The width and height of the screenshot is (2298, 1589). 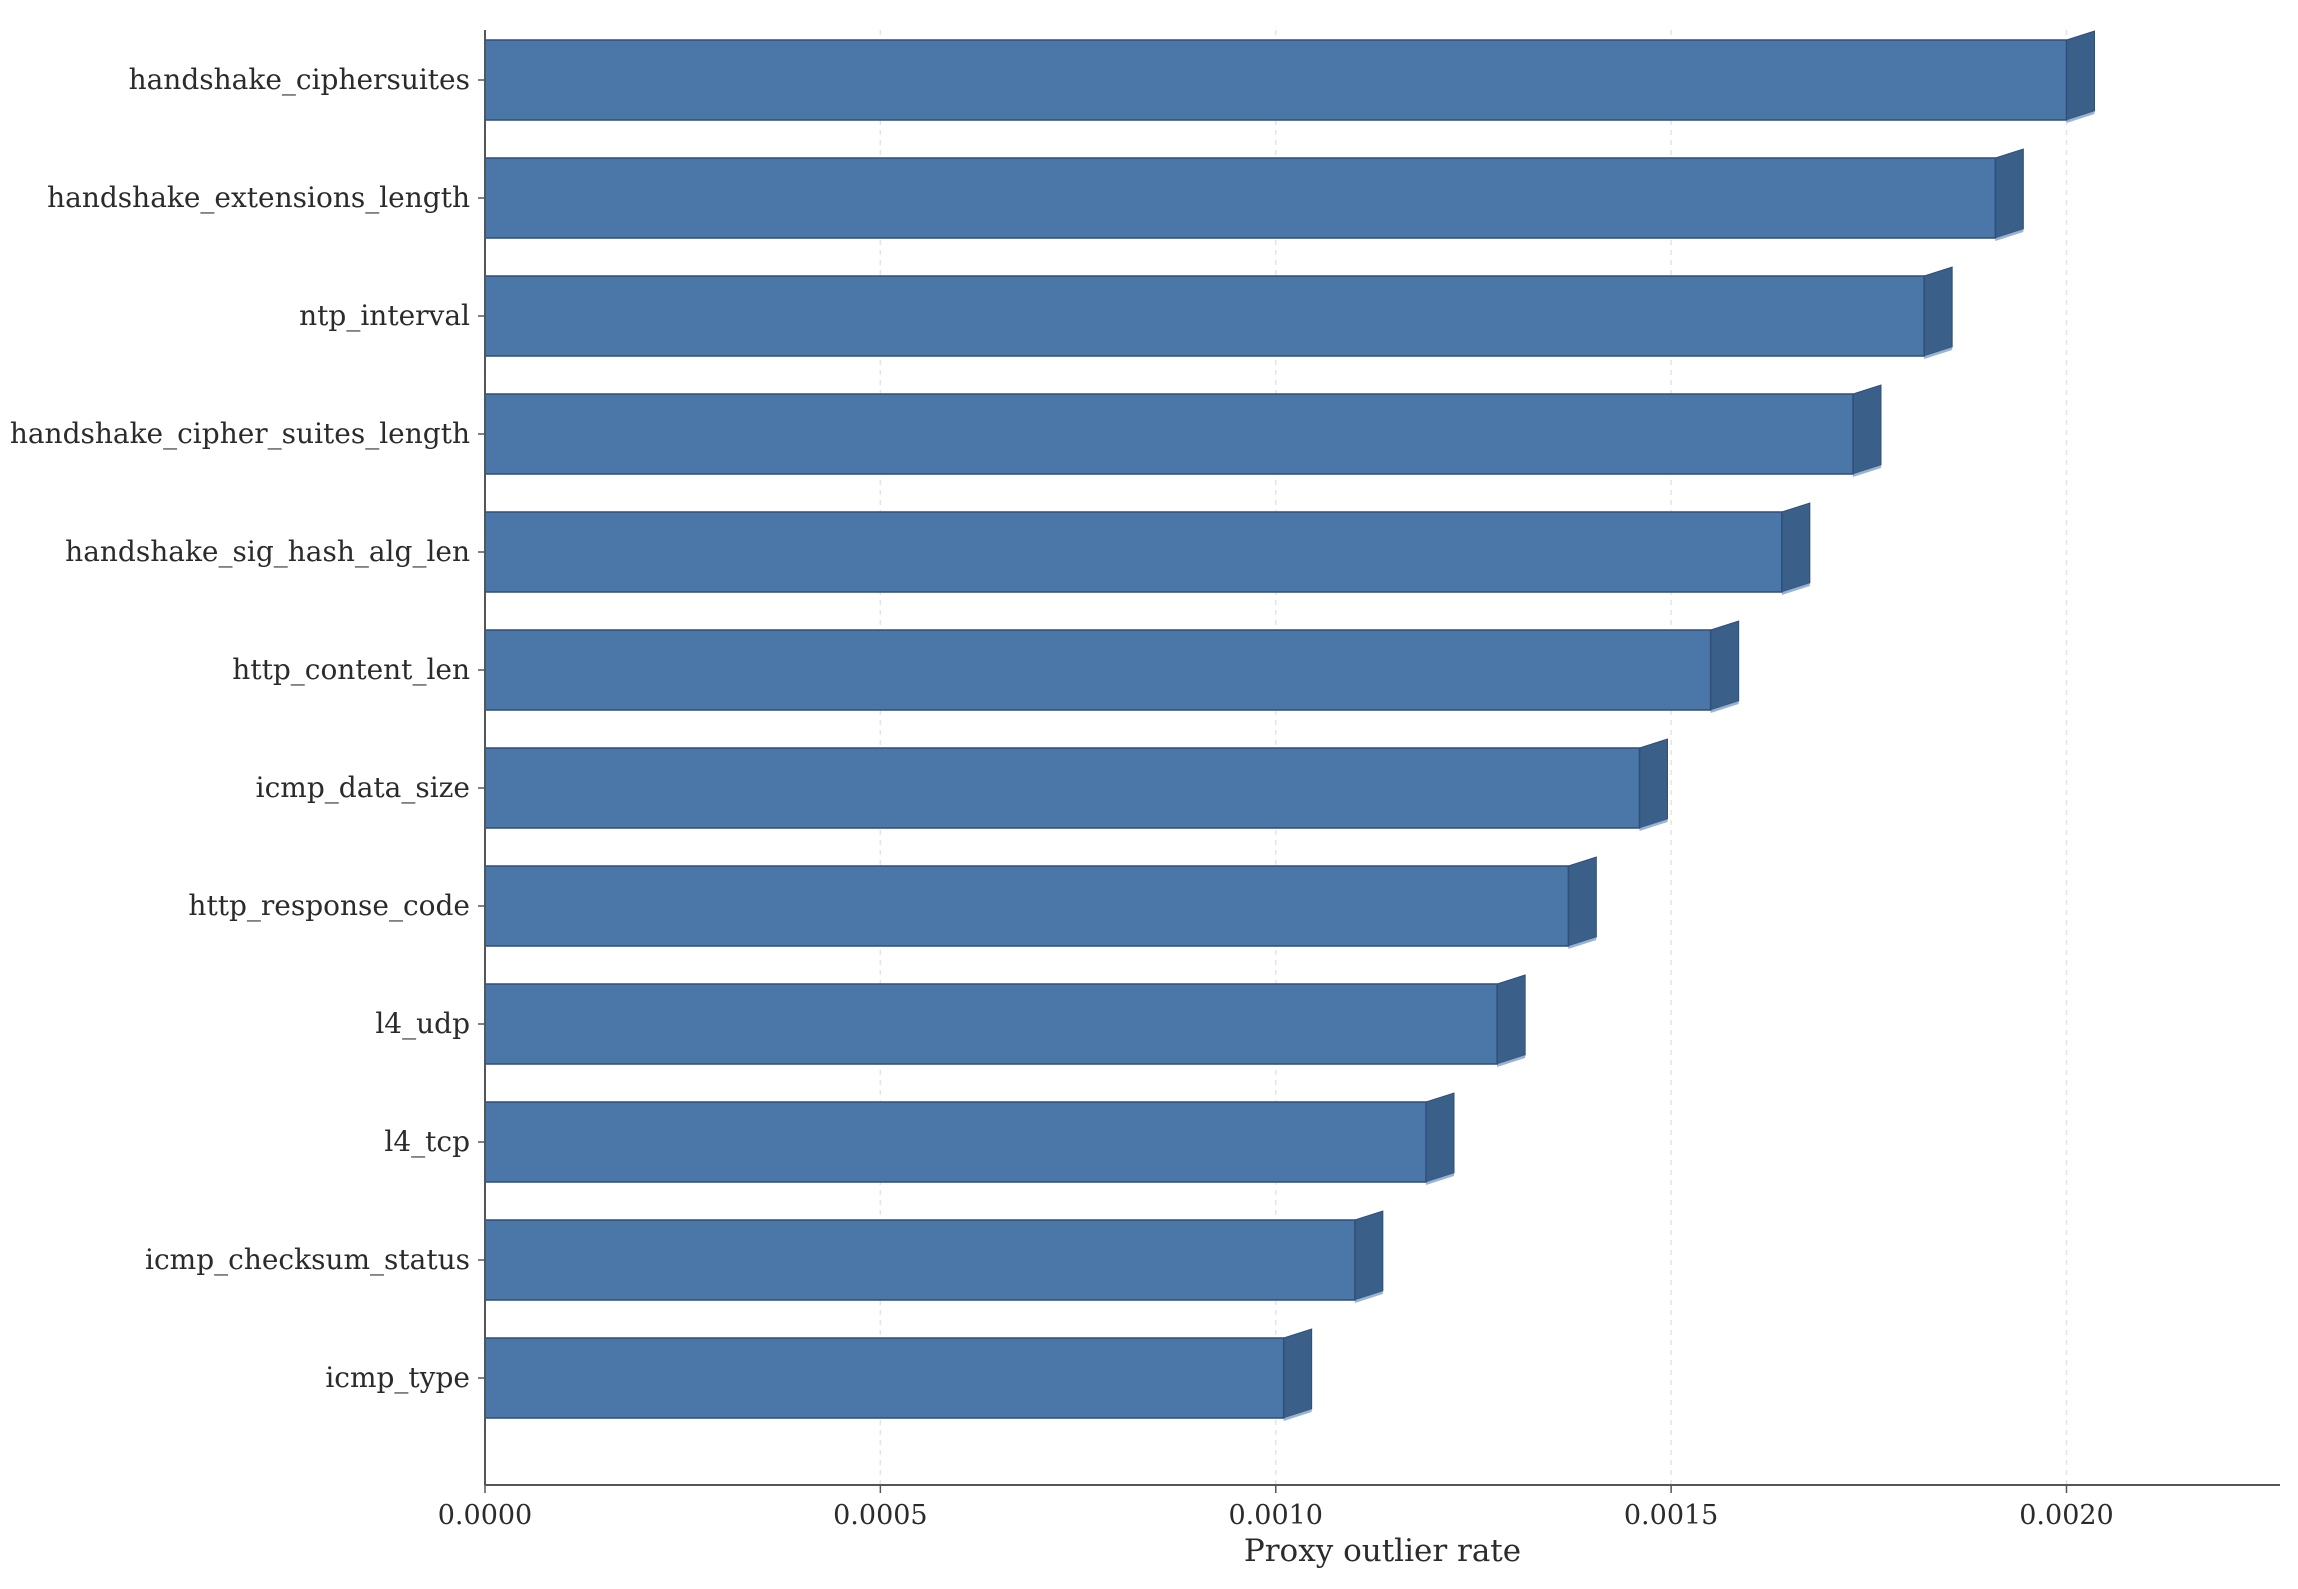 I want to click on x-tick-label: 0.0005, so click(x=880, y=1515).